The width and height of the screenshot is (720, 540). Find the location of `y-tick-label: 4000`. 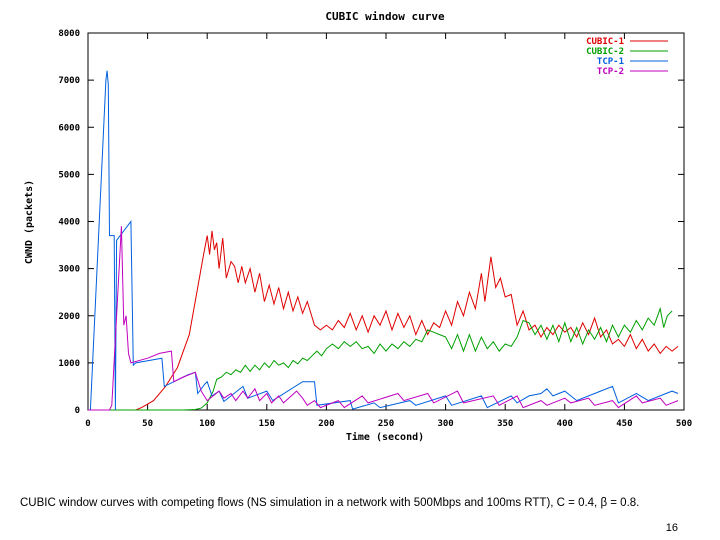

y-tick-label: 4000 is located at coordinates (69, 223).